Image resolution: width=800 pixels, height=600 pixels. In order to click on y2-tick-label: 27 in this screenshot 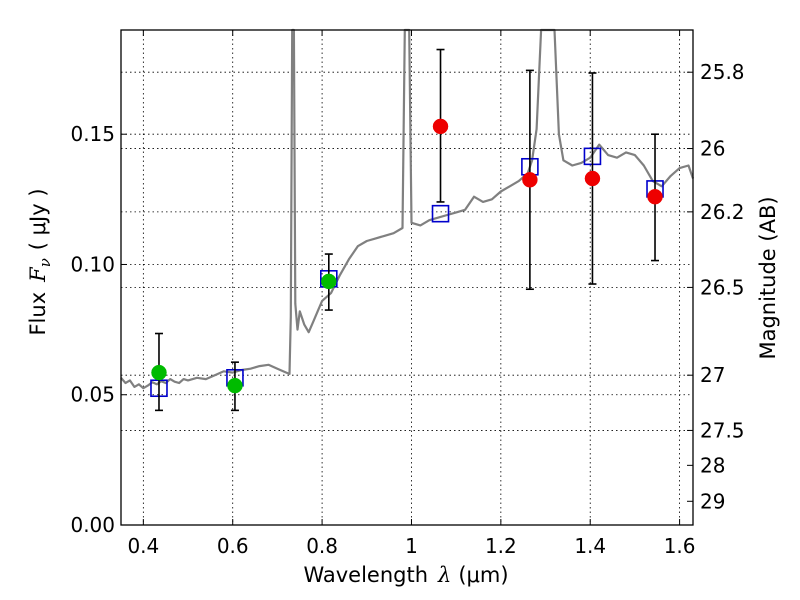, I will do `click(712, 375)`.